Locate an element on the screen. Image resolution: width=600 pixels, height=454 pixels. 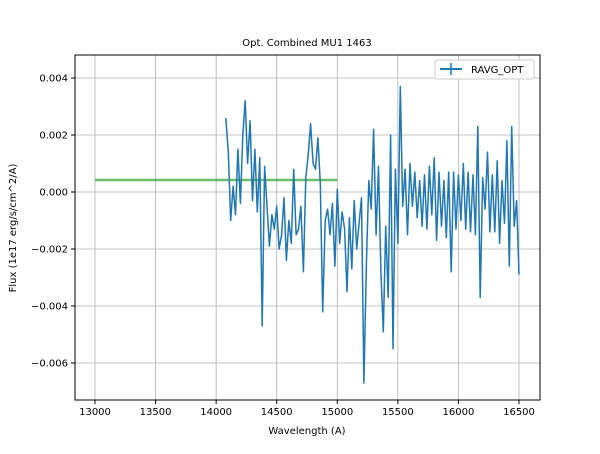
legend-box is located at coordinates (484, 69).